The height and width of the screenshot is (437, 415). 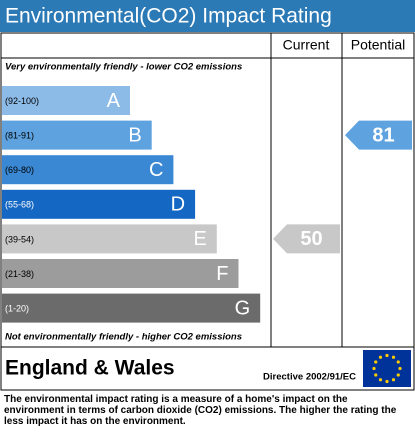 What do you see at coordinates (387, 368) in the screenshot?
I see `eu-stars` at bounding box center [387, 368].